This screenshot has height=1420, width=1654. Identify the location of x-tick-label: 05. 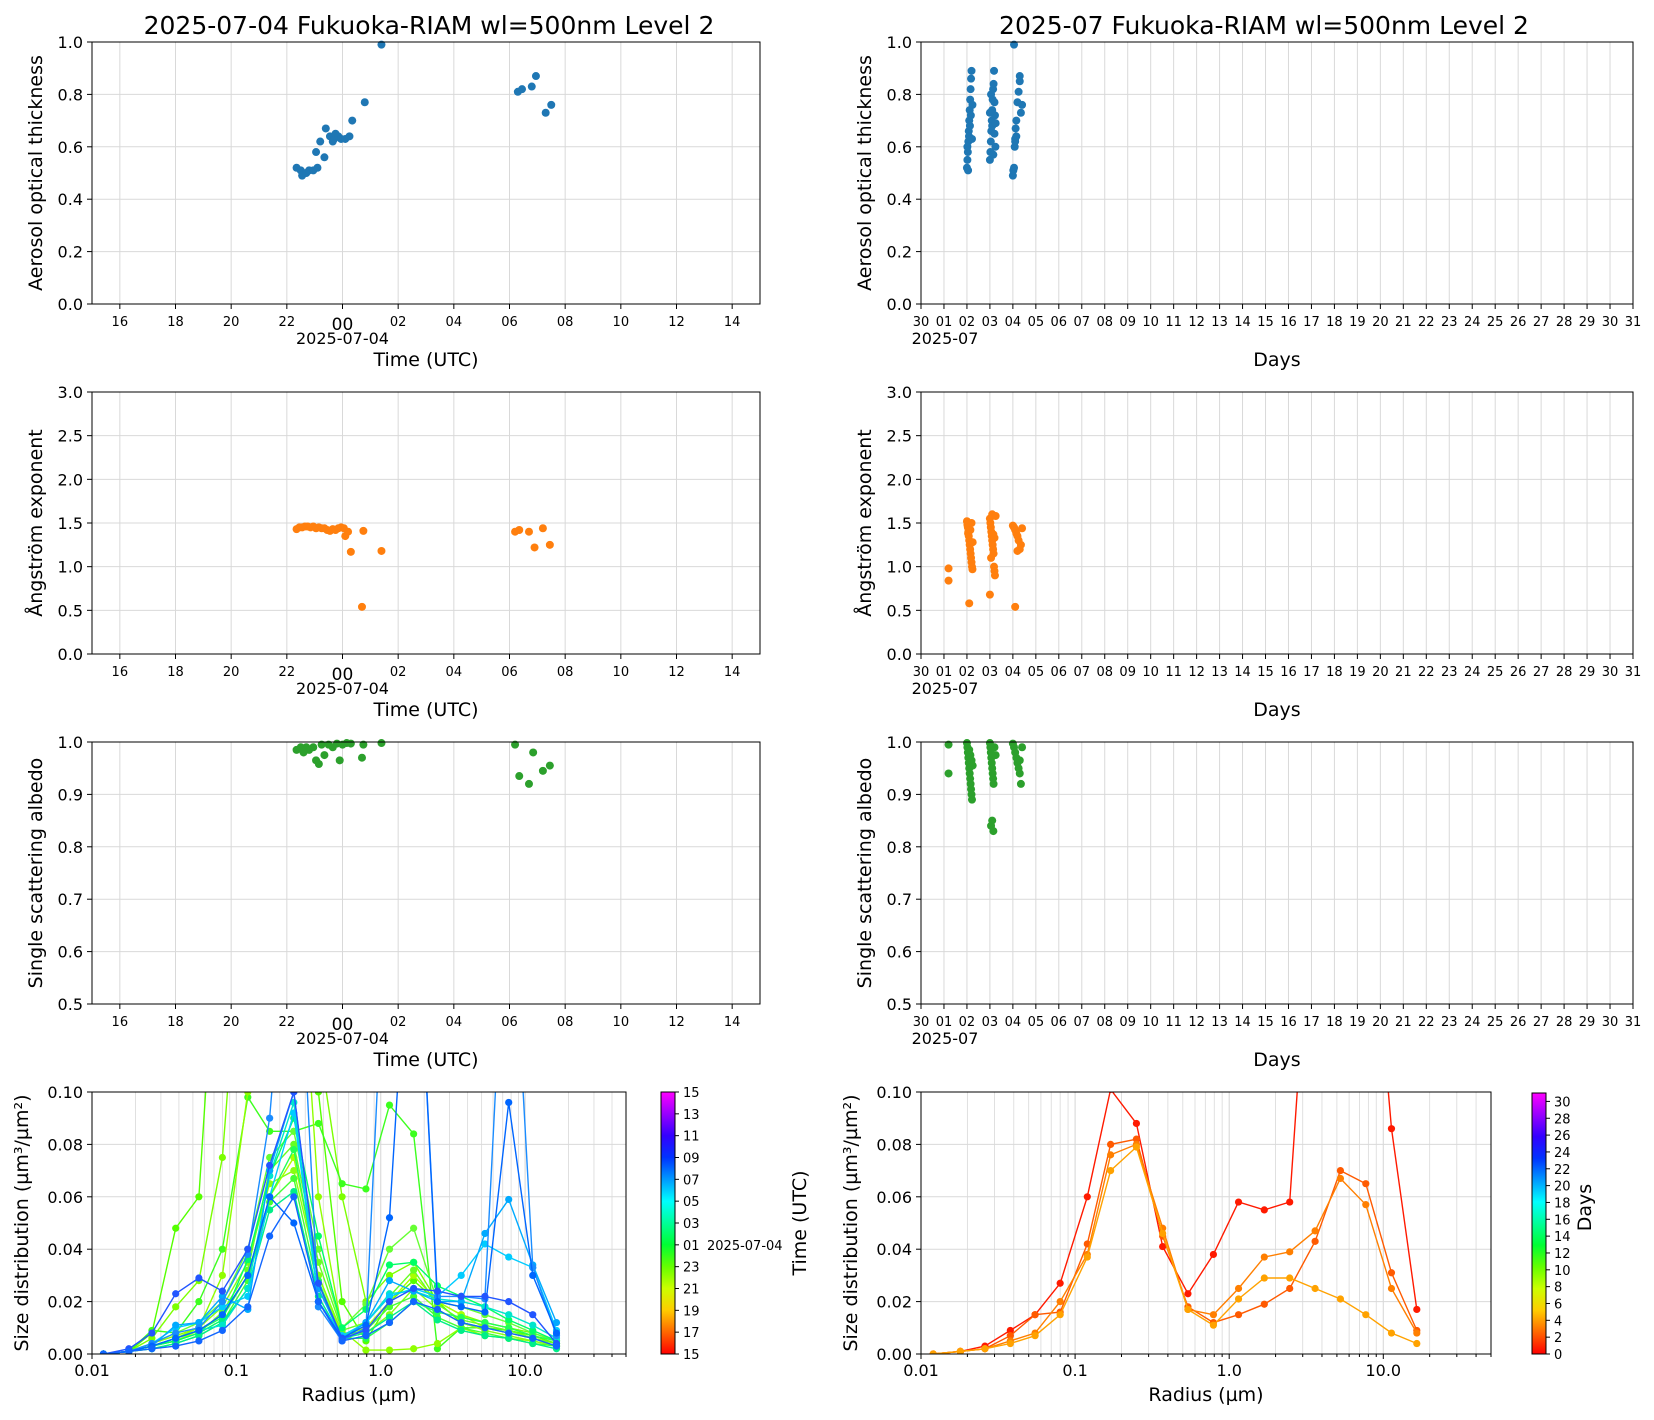
(1036, 1022).